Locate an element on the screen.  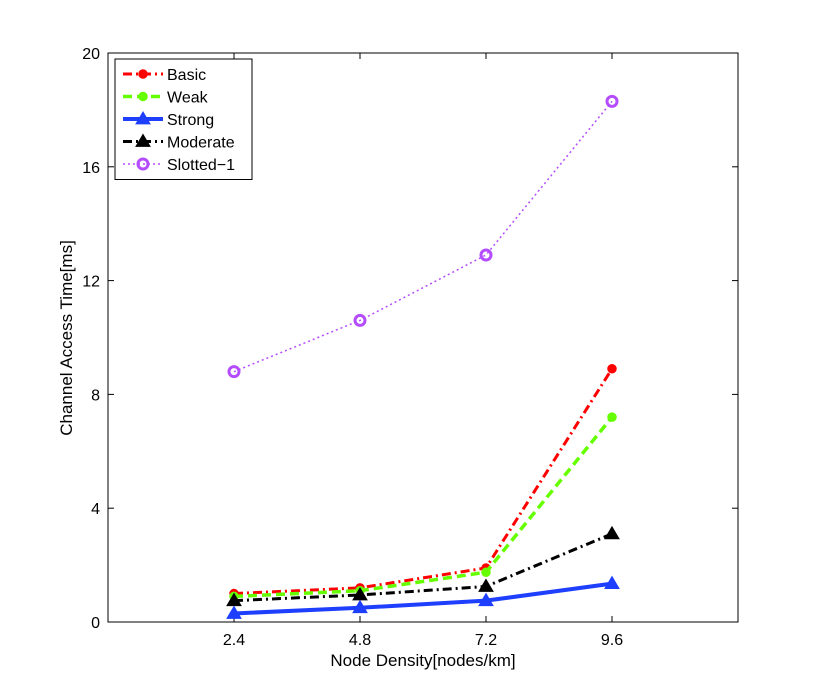
x-tick-label: 9.6 is located at coordinates (612, 640).